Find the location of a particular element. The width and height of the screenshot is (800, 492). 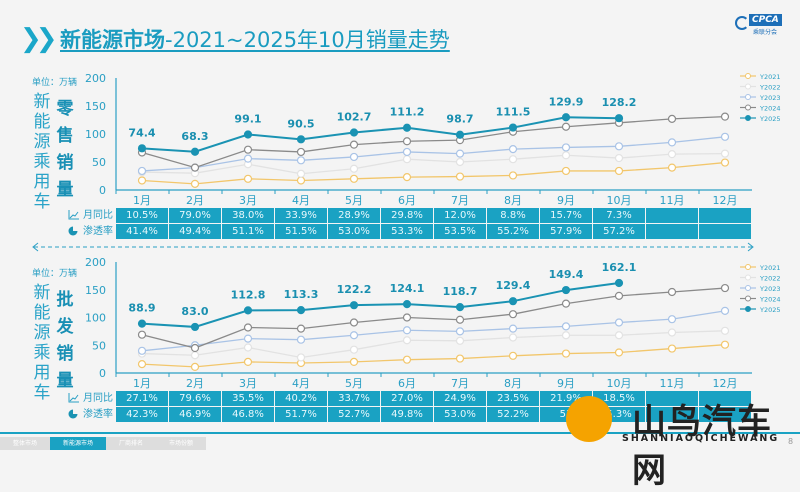

footer-tabs: 整体市场 新能源市场 厂商排名 市场份额 is located at coordinates (103, 443).